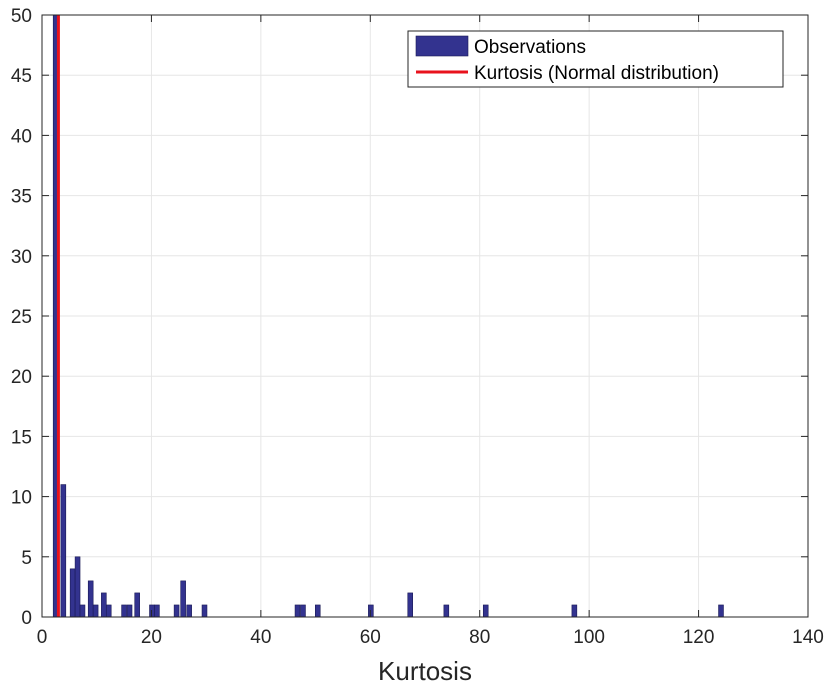  What do you see at coordinates (596, 73) in the screenshot?
I see `legend-label-normal-kurtosis: Kurtosis (Normal distribution)` at bounding box center [596, 73].